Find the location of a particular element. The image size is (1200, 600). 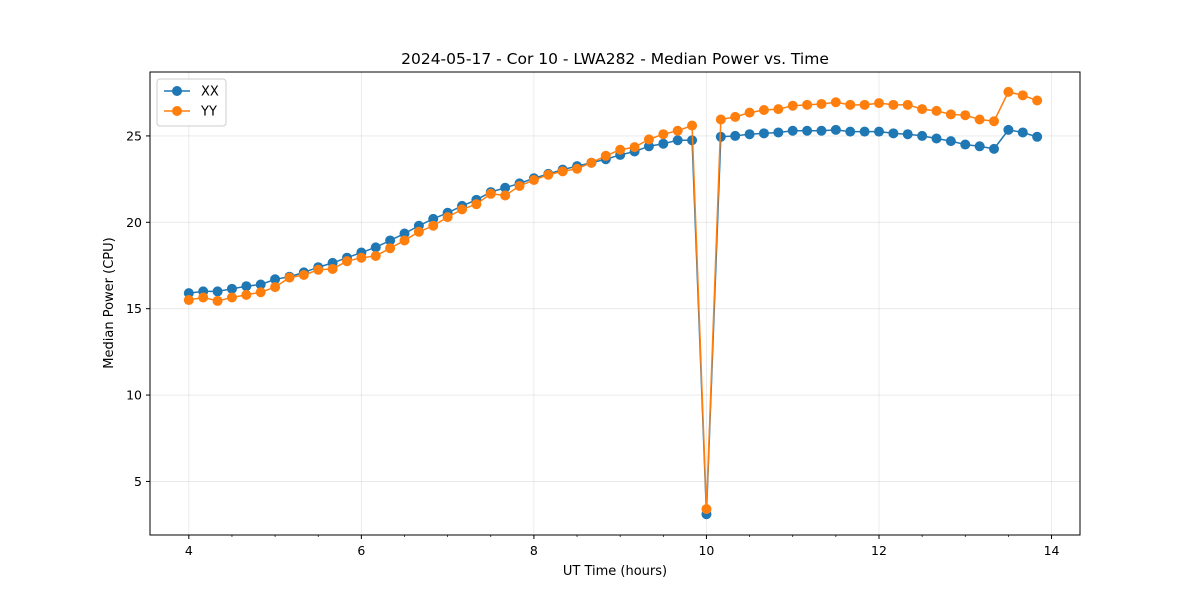

y-axis-label: Median Power (CPU) is located at coordinates (109, 302).